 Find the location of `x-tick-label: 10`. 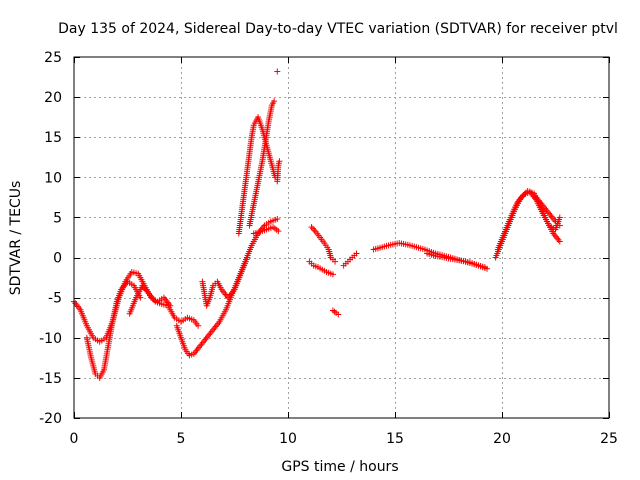

x-tick-label: 10 is located at coordinates (288, 439).